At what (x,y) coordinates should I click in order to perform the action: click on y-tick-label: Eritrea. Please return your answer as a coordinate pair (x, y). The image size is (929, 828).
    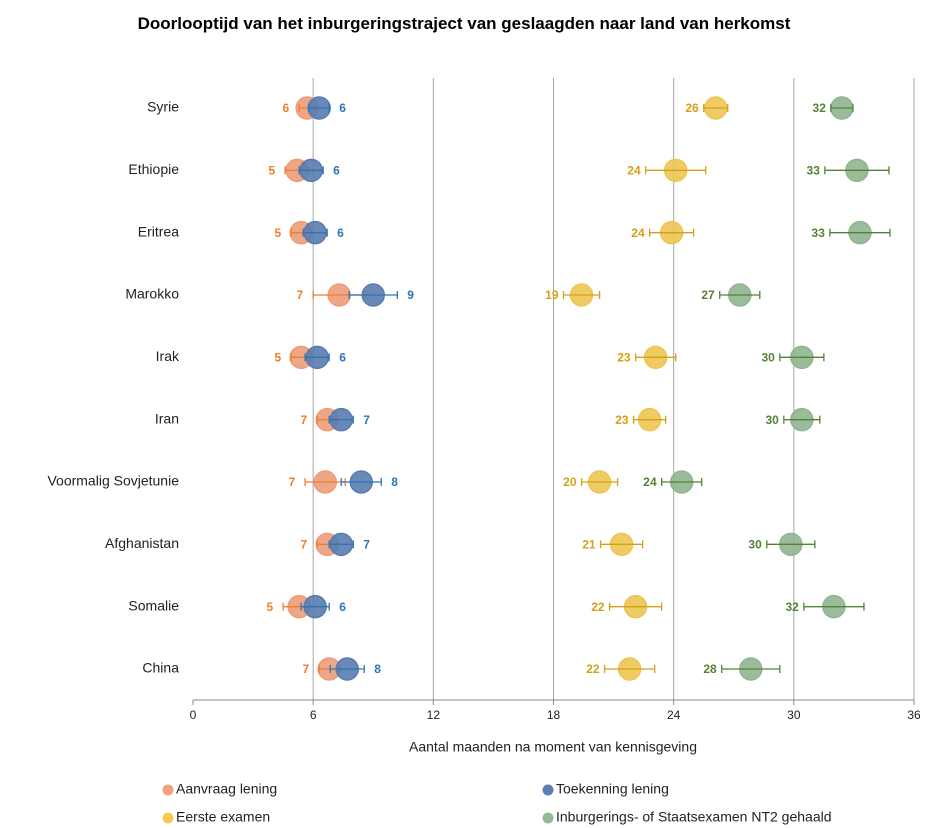
    Looking at the image, I should click on (158, 231).